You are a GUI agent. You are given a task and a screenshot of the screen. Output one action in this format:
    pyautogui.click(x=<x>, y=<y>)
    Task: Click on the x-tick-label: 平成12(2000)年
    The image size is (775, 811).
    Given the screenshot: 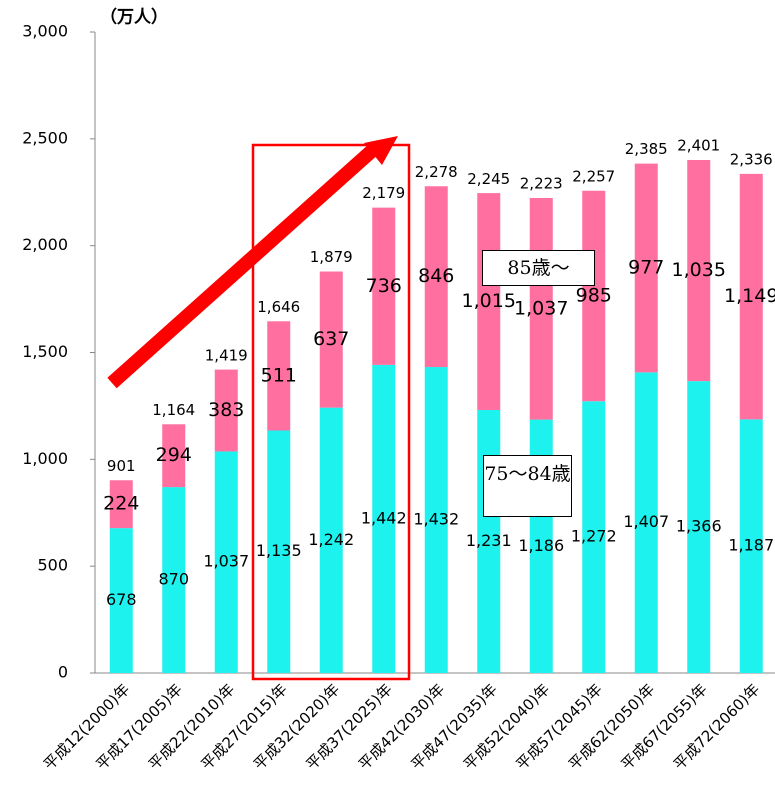 What is the action you would take?
    pyautogui.click(x=86, y=726)
    